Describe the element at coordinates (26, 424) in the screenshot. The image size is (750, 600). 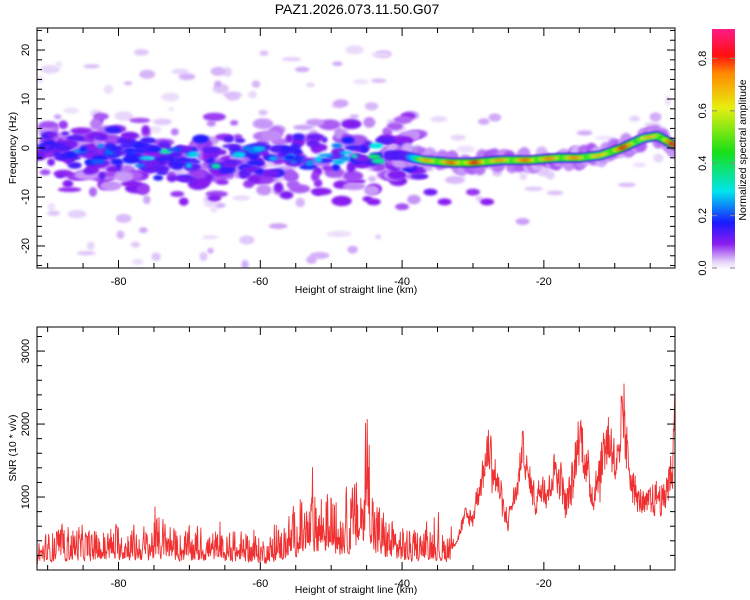
I see `snr-y-tick-label: 2000` at that location.